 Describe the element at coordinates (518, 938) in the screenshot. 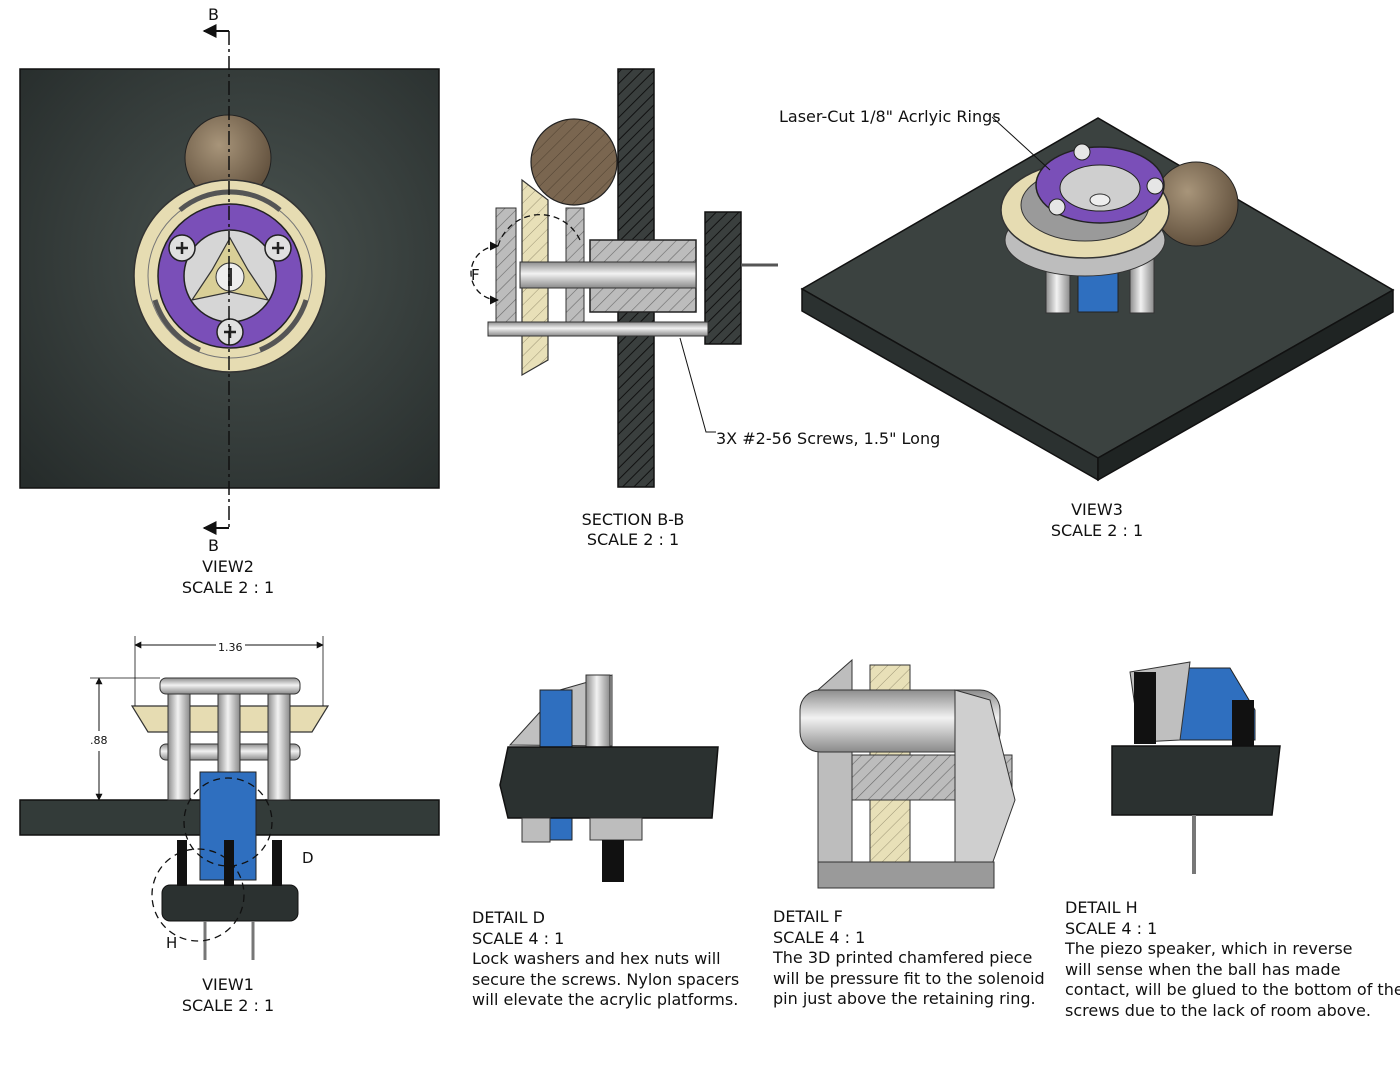

I see `detail-d-scale: SCALE 4 : 1` at that location.